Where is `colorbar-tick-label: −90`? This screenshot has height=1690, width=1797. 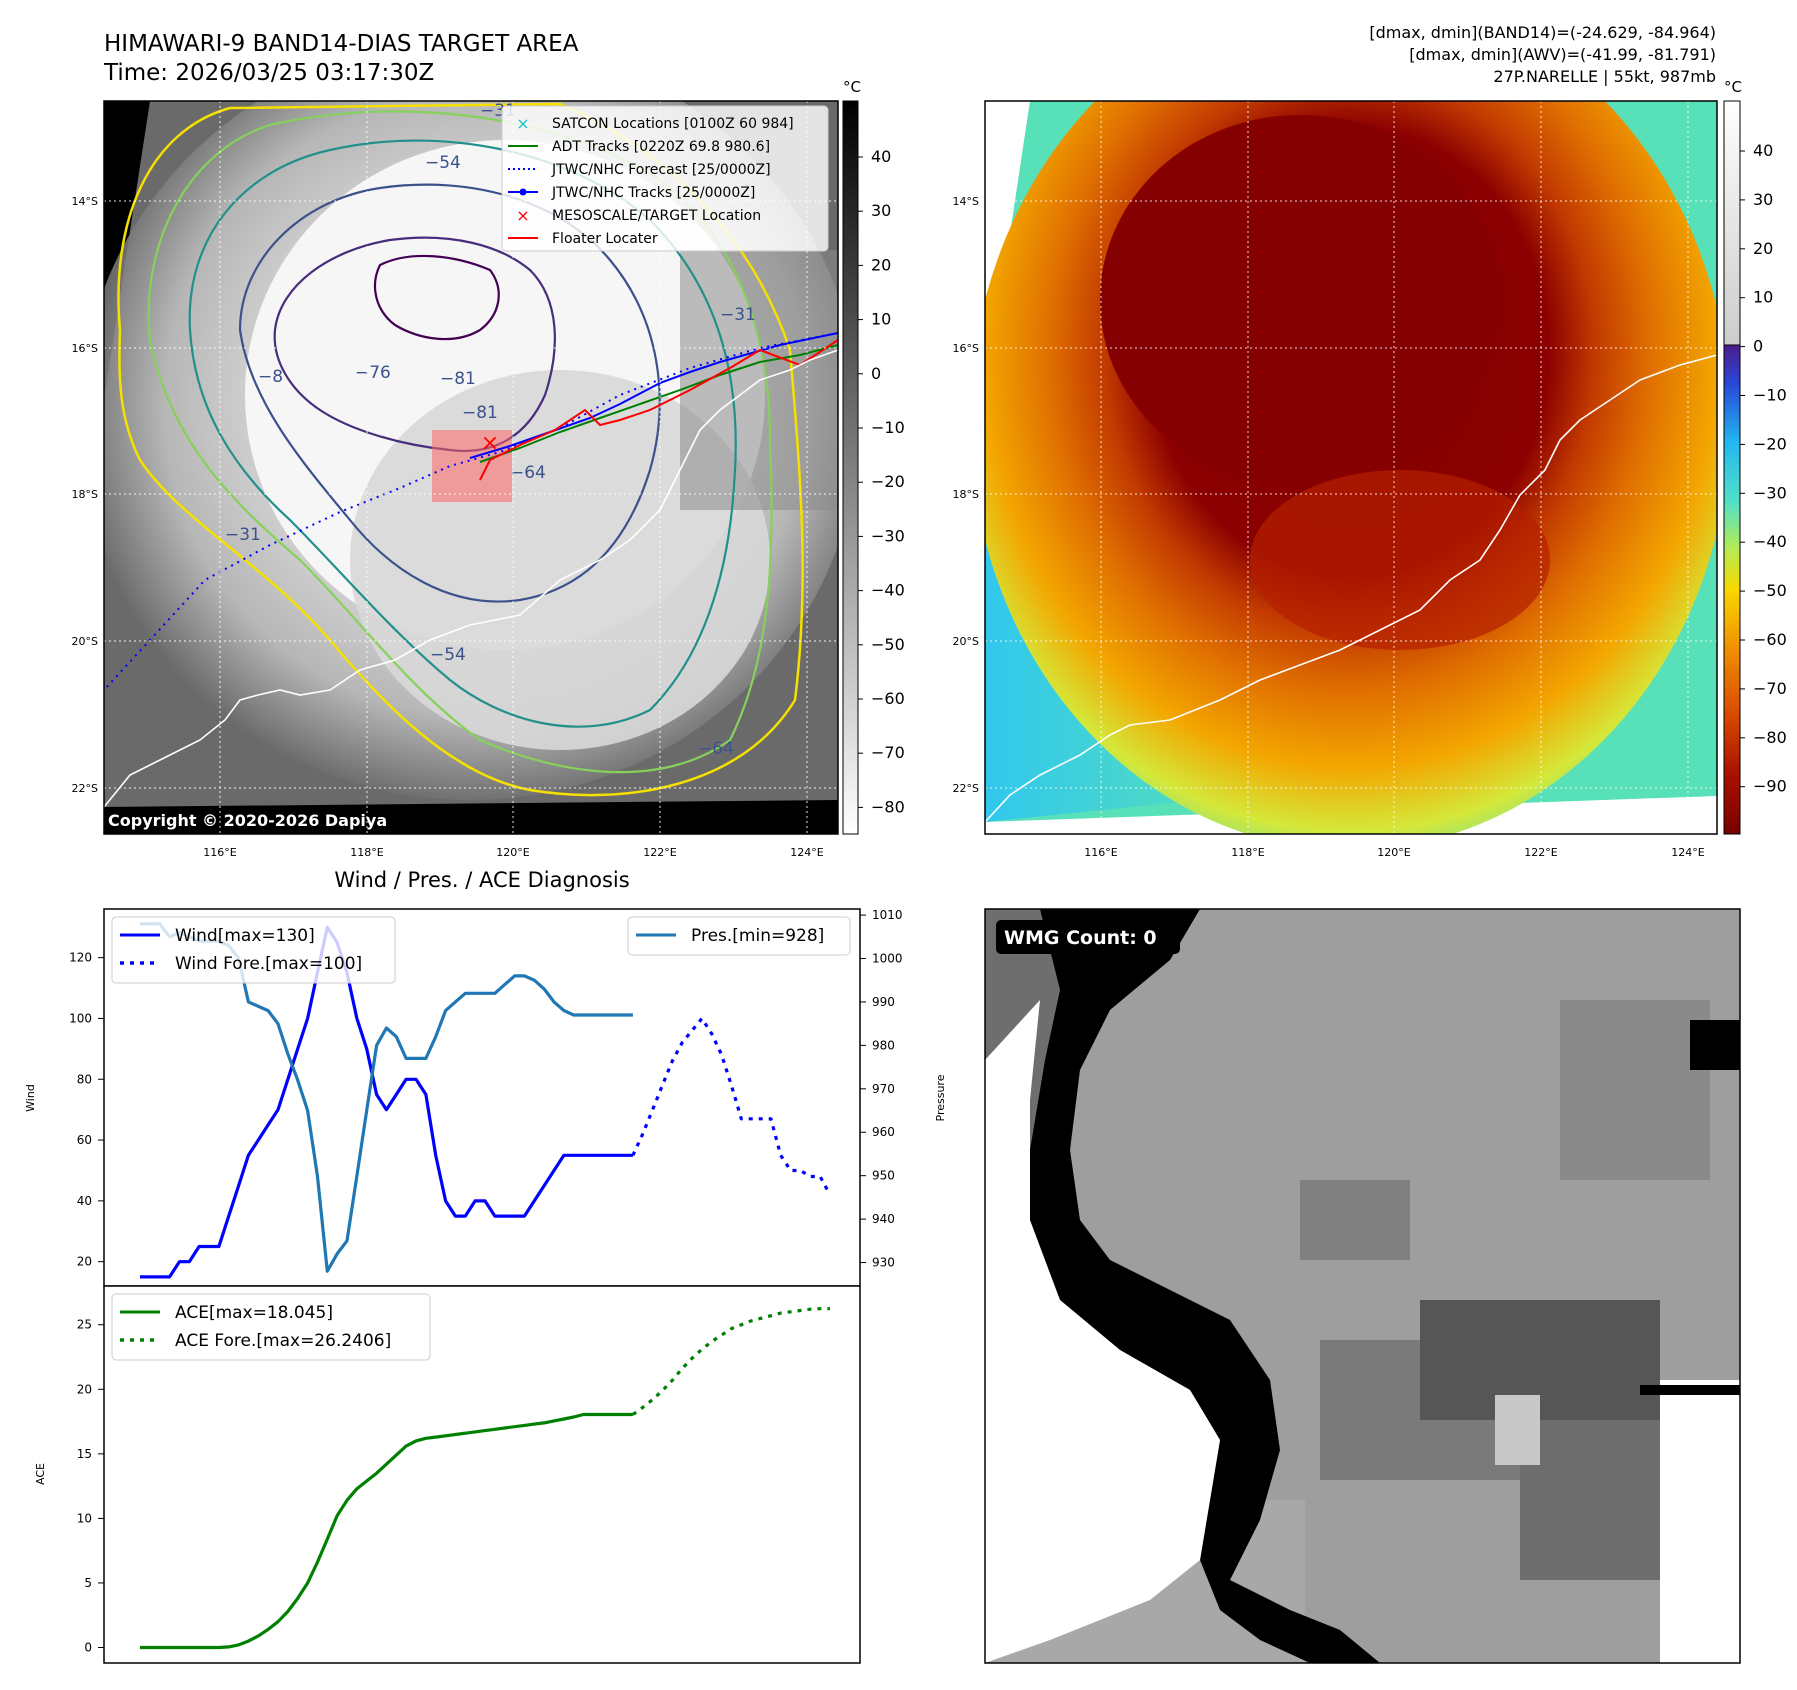
colorbar-tick-label: −90 is located at coordinates (1770, 786).